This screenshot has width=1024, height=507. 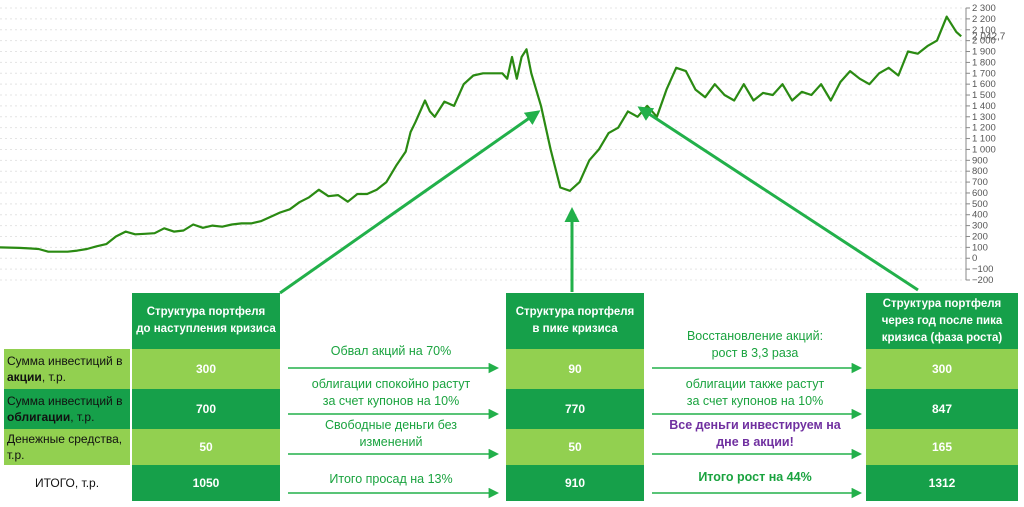 I want to click on y-tick-label: 1 700, so click(x=984, y=73).